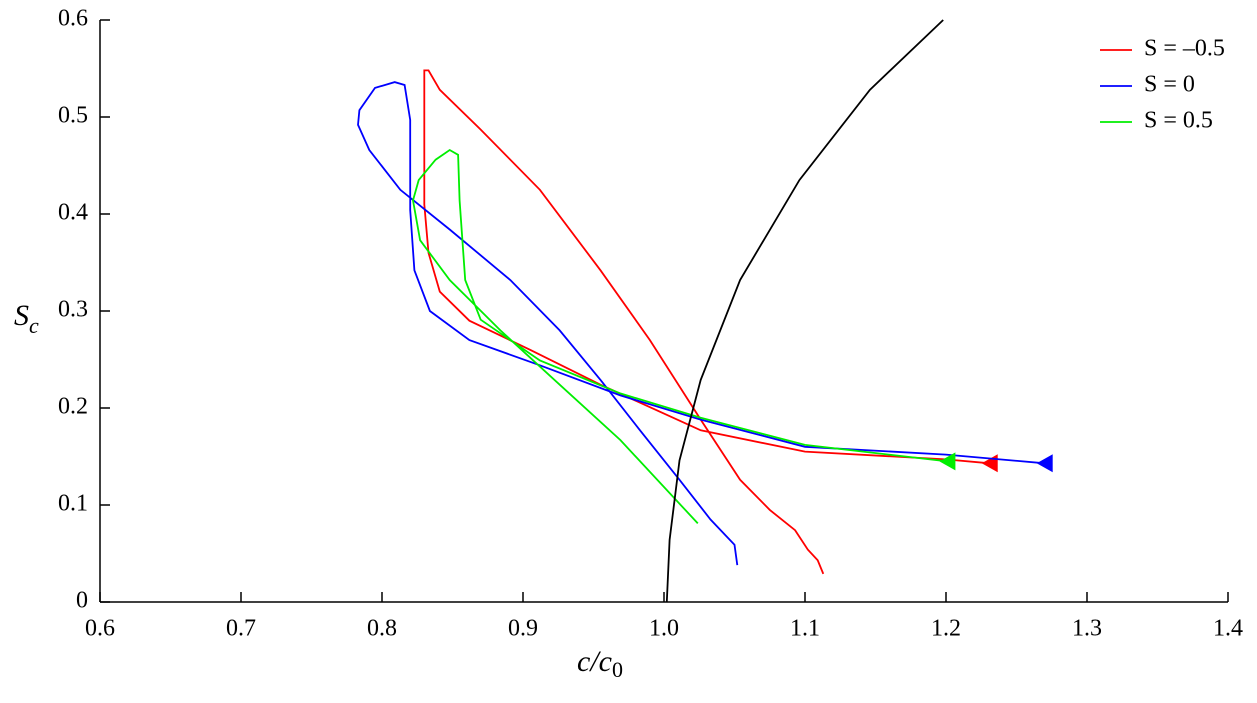 The width and height of the screenshot is (1257, 703). I want to click on legend-label: S = 0, so click(1169, 85).